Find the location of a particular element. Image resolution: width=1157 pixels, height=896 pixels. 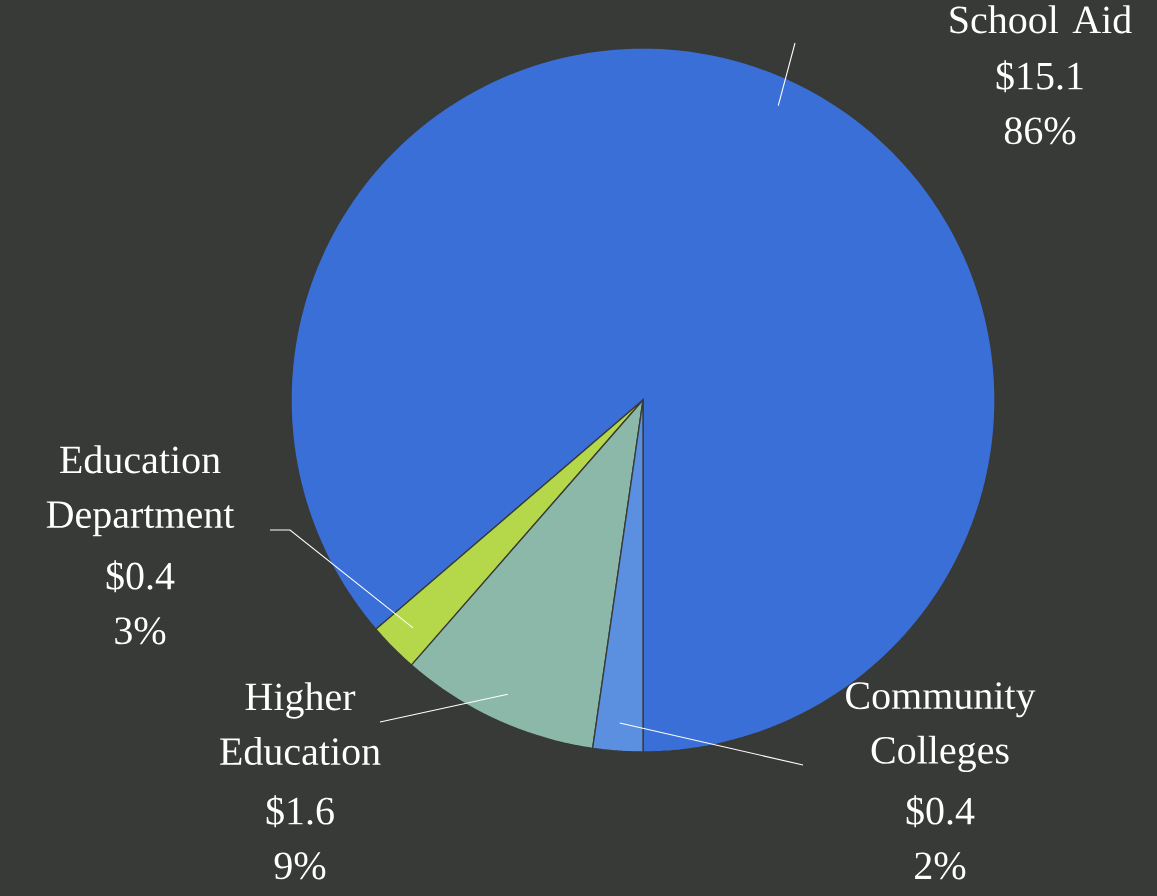

data-label: $0.4 3% is located at coordinates (140, 602).